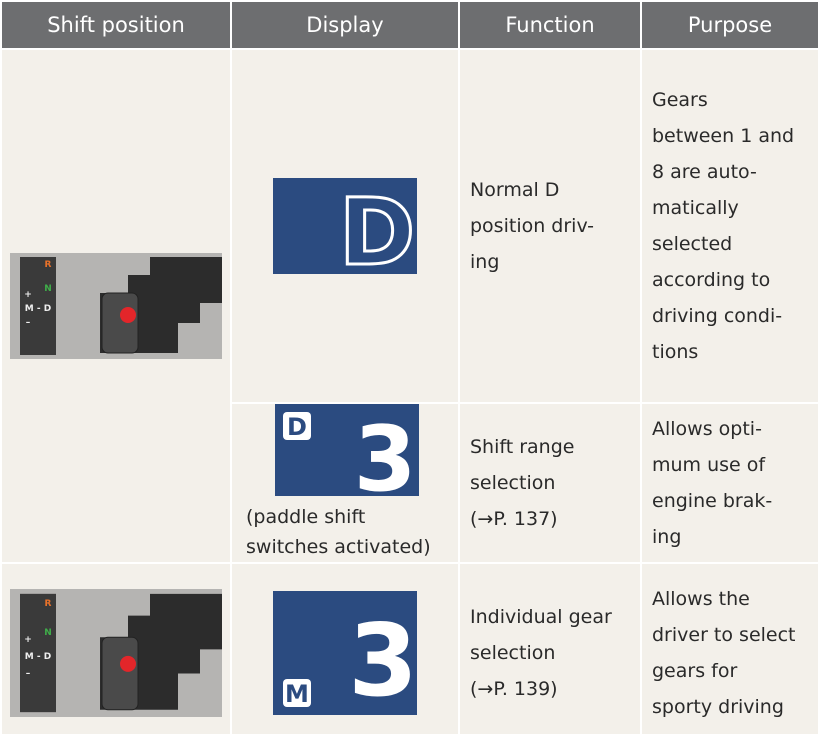  I want to click on text-line: position driv-, so click(532, 226).